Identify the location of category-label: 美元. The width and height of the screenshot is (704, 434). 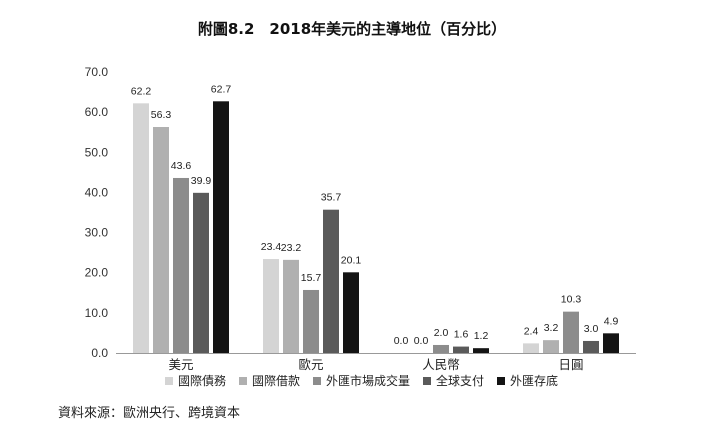
(180, 364).